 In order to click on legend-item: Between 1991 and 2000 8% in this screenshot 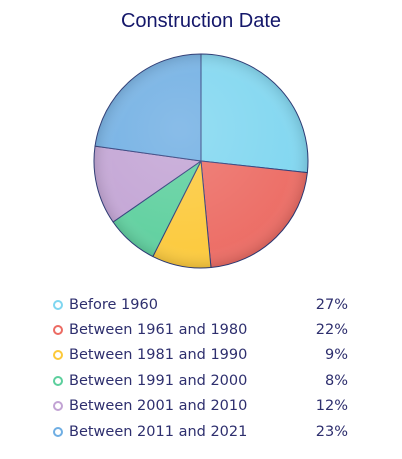, I will do `click(200, 380)`.